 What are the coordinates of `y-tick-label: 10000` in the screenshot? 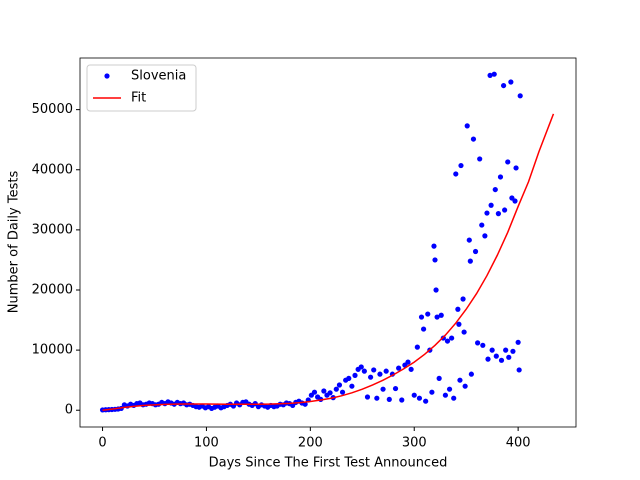 It's located at (52, 350).